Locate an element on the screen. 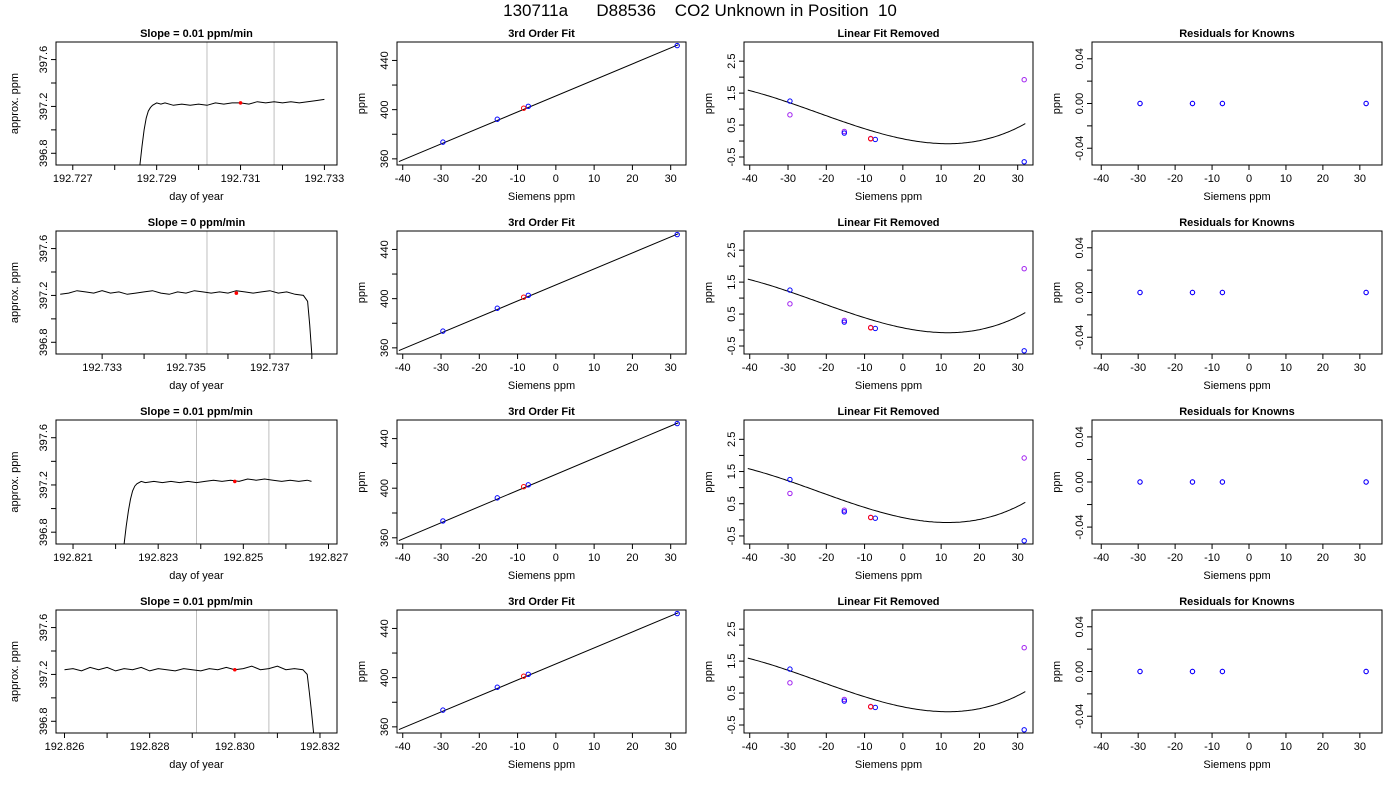 This screenshot has width=1400, height=800. r1-fit-plot-area is located at coordinates (539, 102).